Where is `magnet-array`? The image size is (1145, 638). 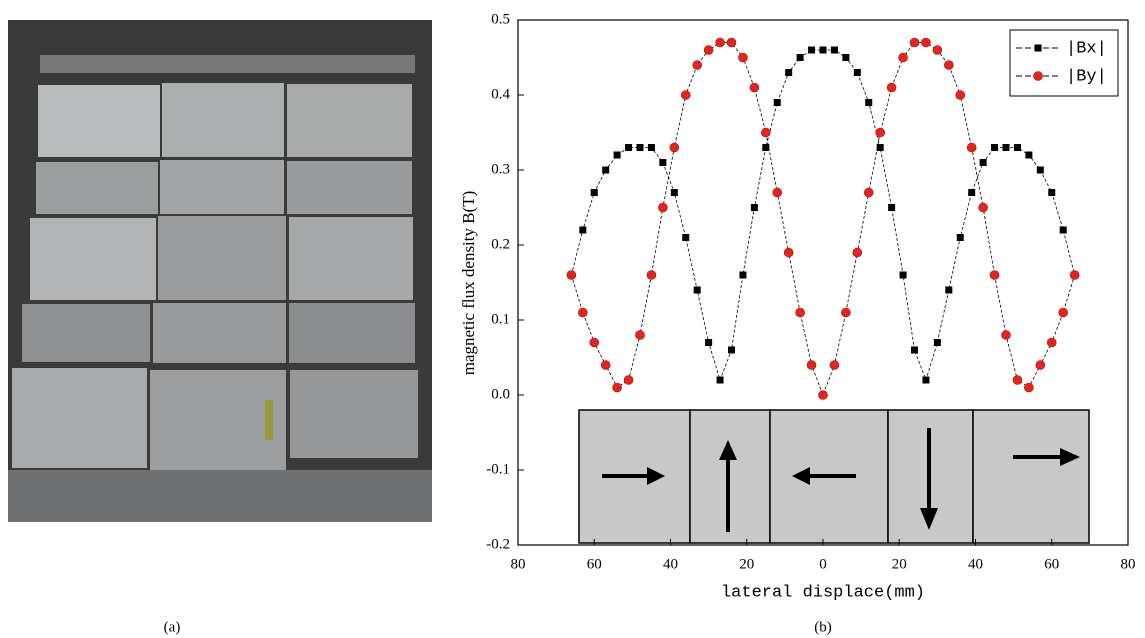 magnet-array is located at coordinates (834, 476).